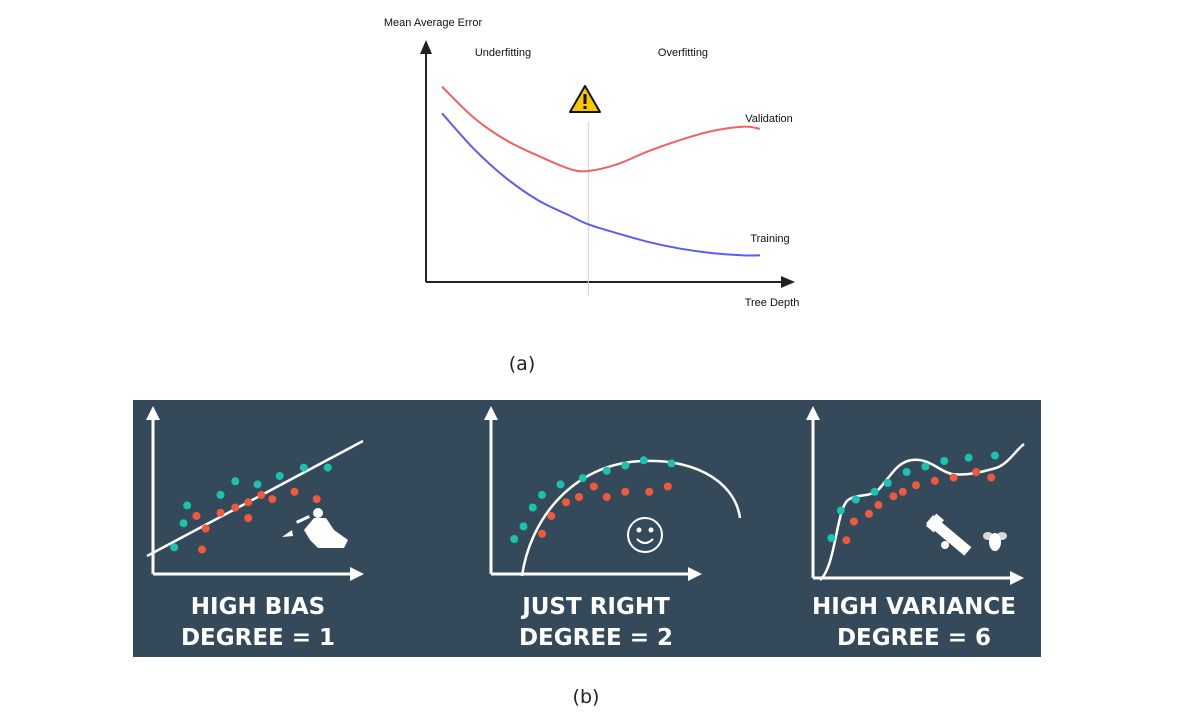 This screenshot has width=1185, height=712. Describe the element at coordinates (695, 574) in the screenshot. I see `panel2-x-arrow` at that location.